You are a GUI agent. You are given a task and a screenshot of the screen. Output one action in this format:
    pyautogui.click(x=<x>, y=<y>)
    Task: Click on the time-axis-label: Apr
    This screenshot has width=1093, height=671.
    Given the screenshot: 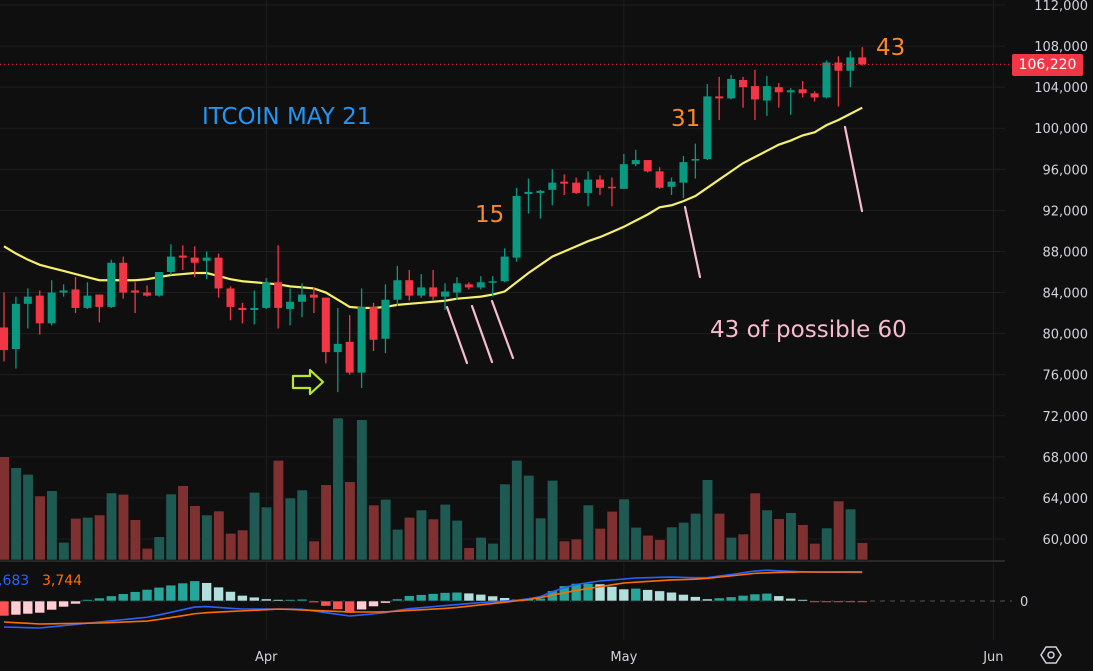 What is the action you would take?
    pyautogui.click(x=266, y=657)
    